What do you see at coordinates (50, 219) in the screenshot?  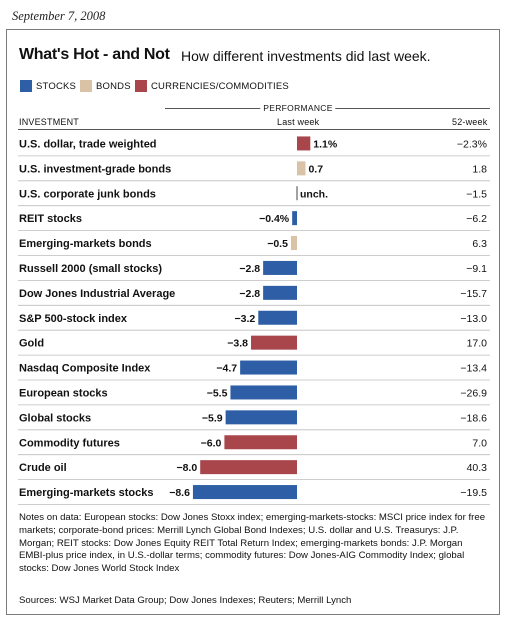 I see `category-label: REIT stocks` at bounding box center [50, 219].